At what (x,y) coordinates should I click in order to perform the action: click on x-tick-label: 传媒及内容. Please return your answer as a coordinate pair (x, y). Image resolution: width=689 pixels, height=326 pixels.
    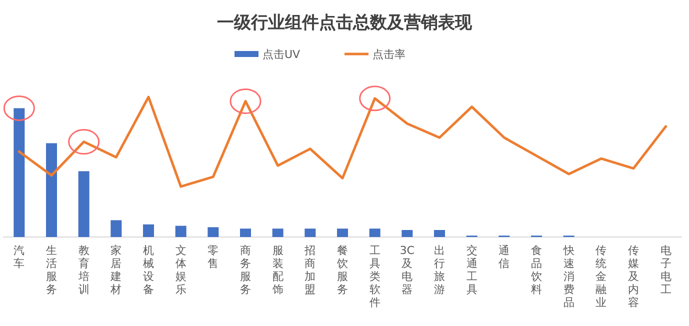
    Looking at the image, I should click on (633, 276).